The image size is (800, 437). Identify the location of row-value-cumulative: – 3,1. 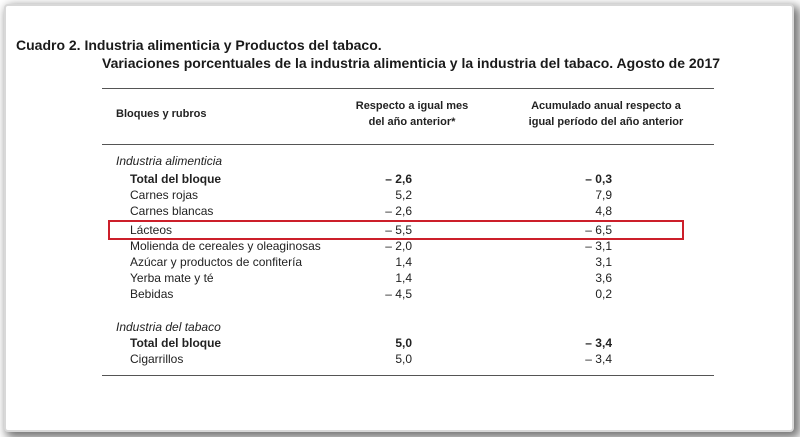
(598, 246).